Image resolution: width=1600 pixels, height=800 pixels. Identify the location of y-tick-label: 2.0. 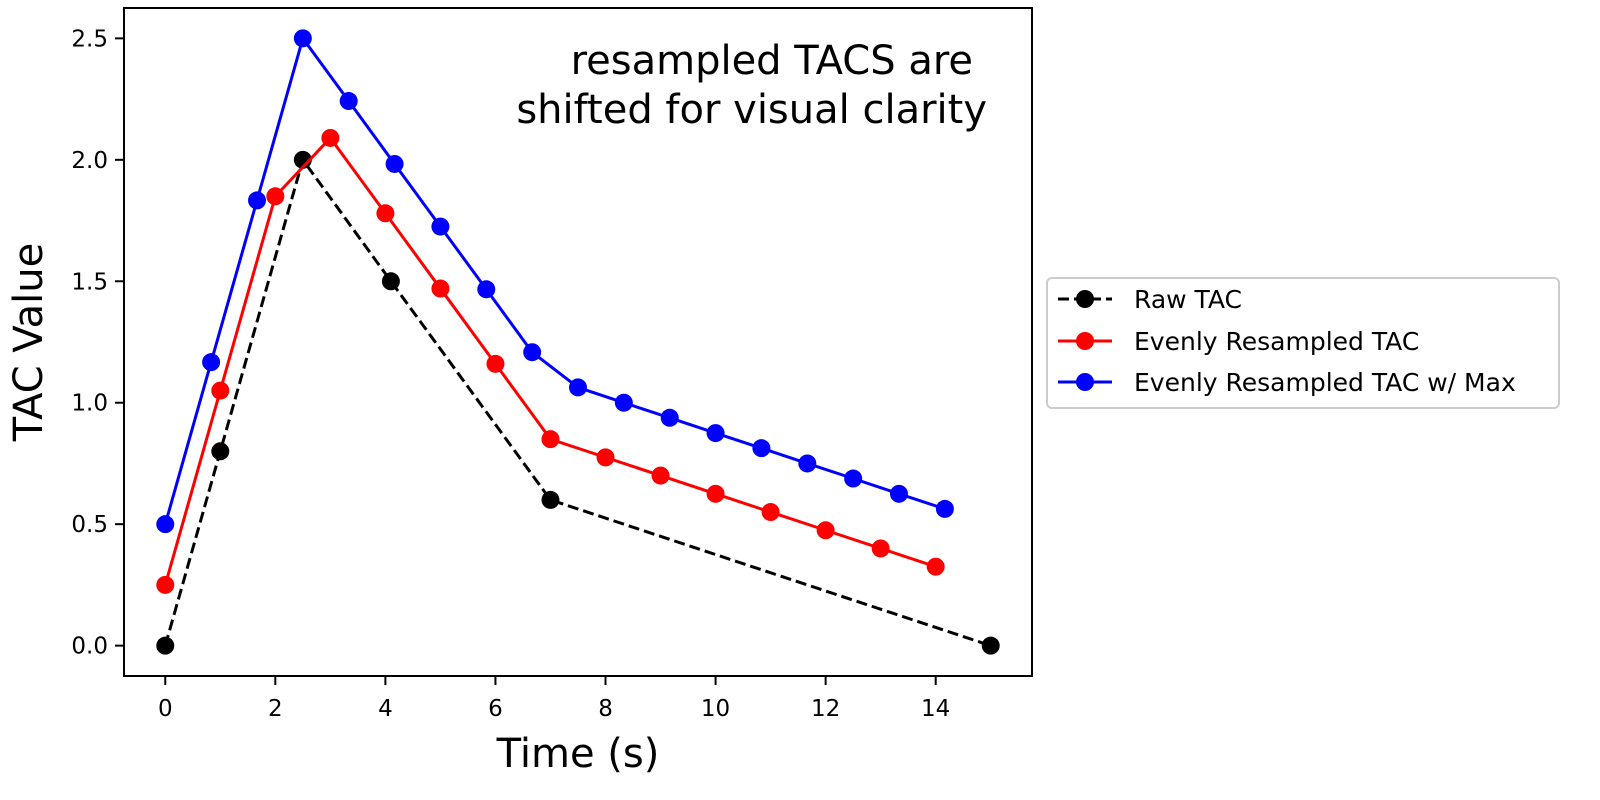
(89, 161).